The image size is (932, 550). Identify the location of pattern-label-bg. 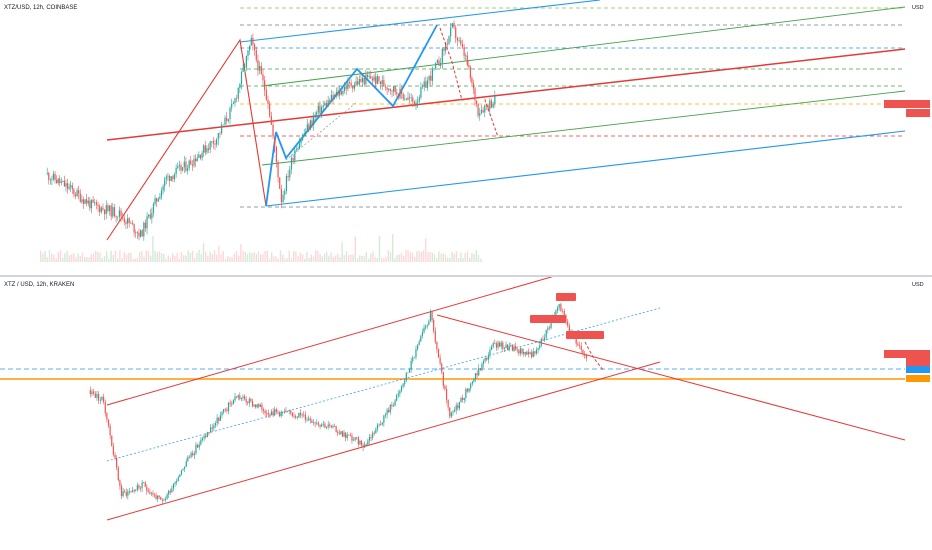
(548, 319).